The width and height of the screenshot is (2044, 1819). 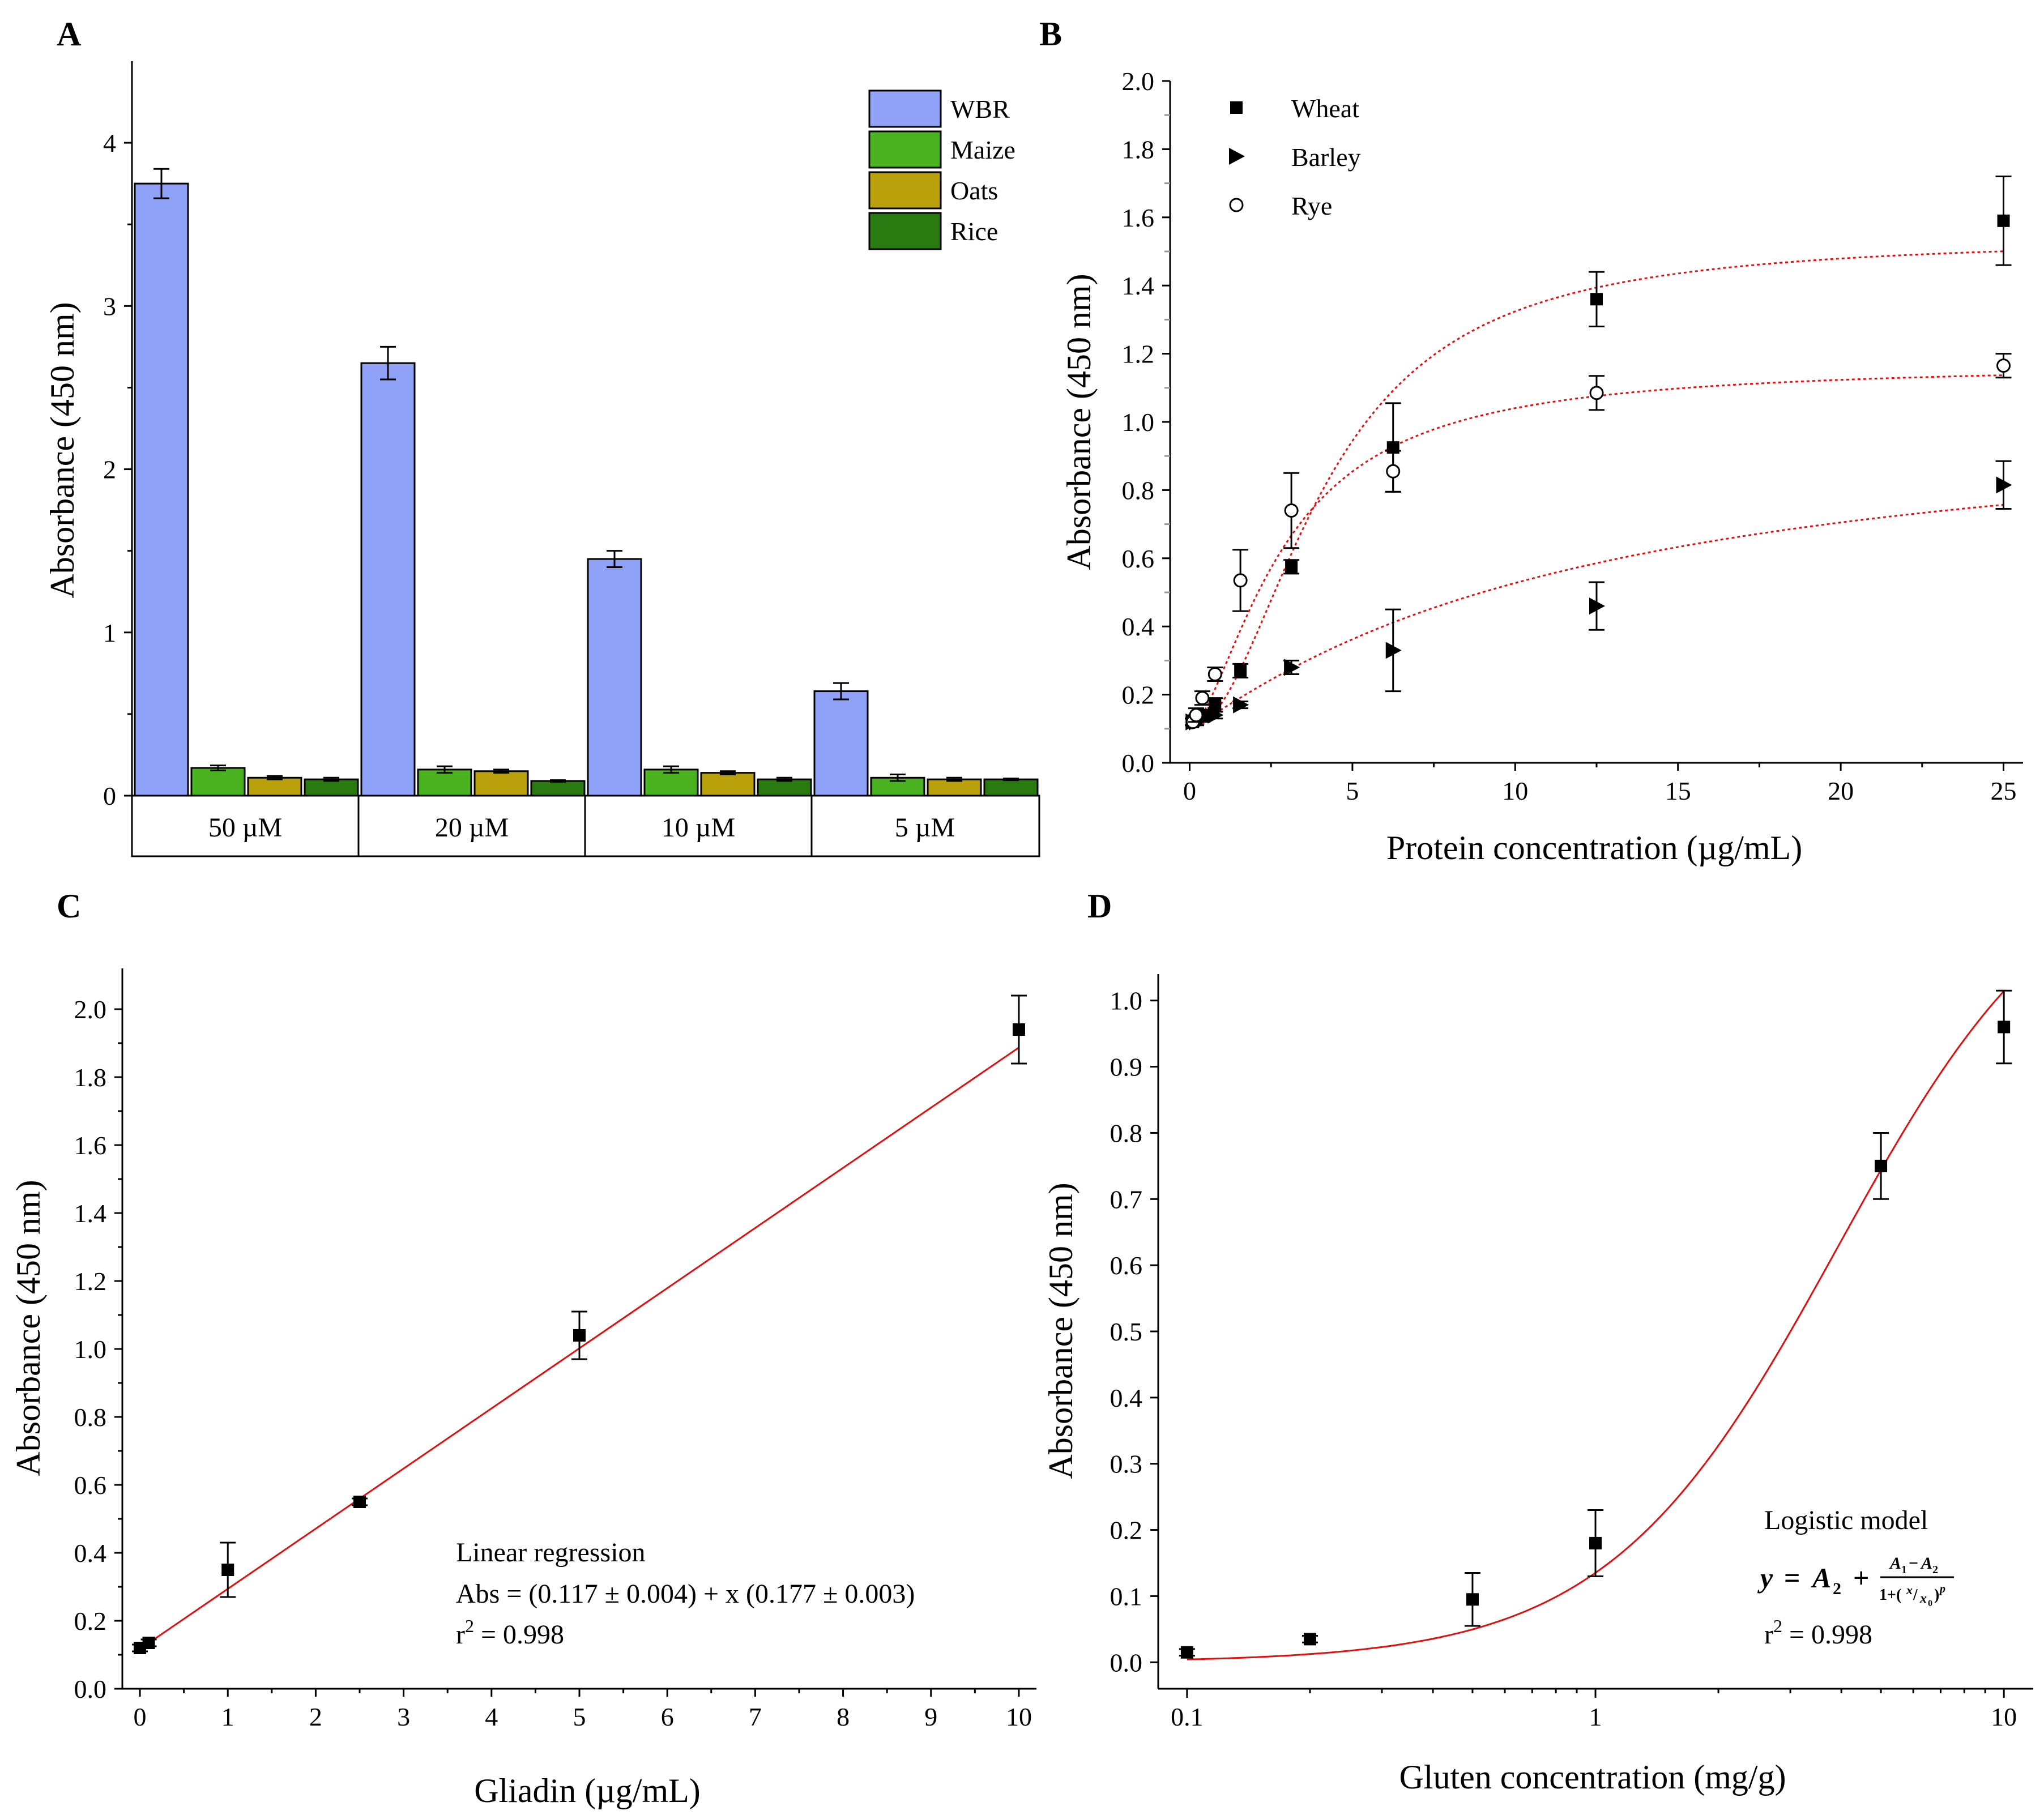 I want to click on panel-c-y-tick-label: 1.0, so click(x=90, y=1349).